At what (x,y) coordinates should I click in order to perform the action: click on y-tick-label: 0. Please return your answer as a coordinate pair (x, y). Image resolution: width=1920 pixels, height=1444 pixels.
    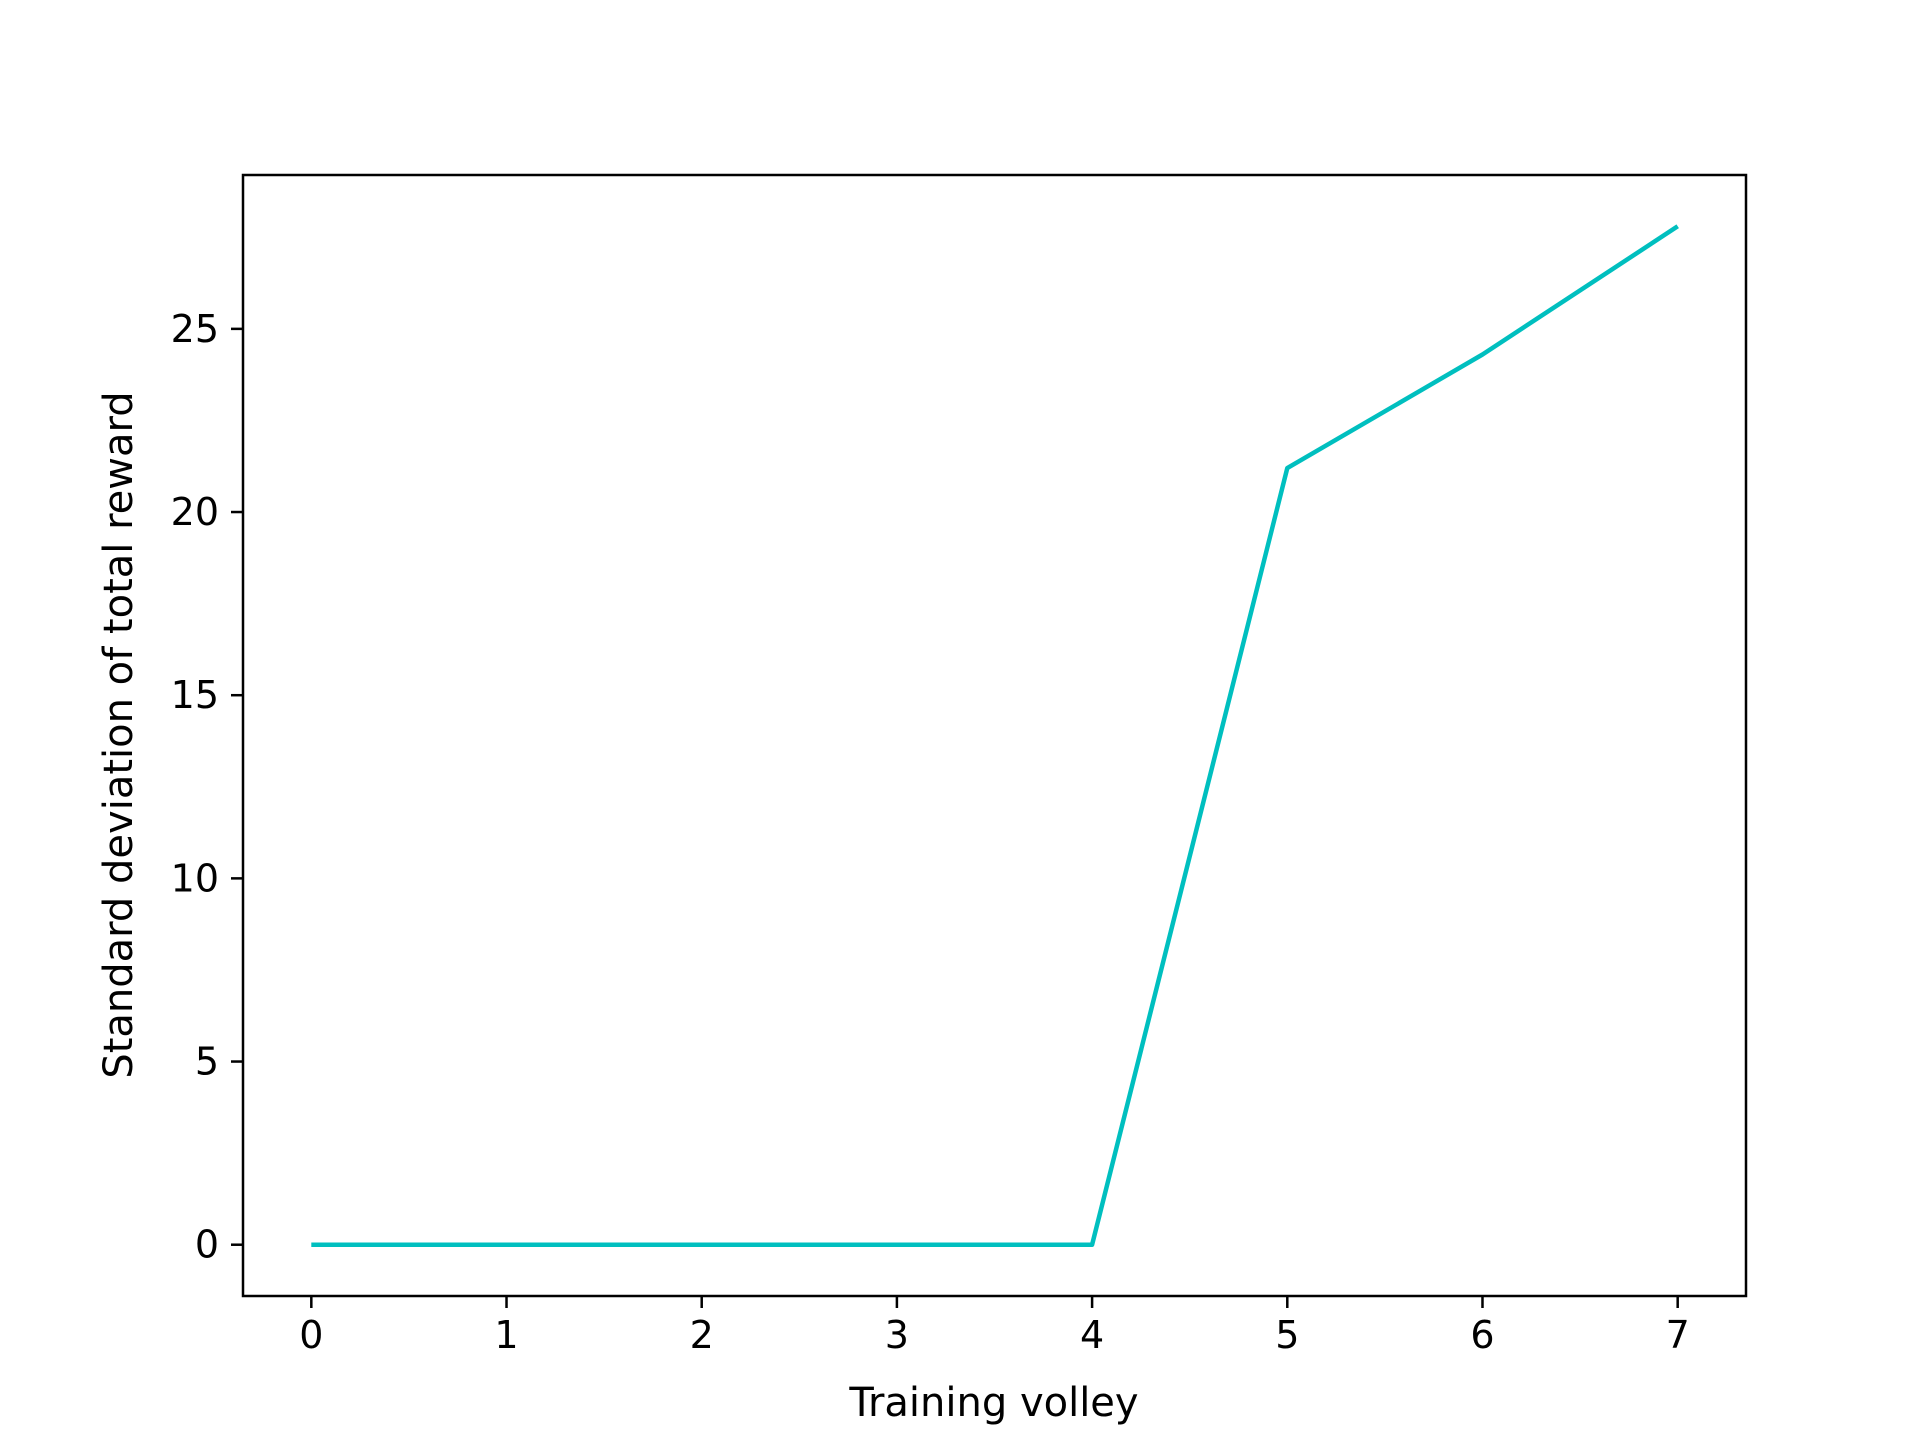
    Looking at the image, I should click on (207, 1245).